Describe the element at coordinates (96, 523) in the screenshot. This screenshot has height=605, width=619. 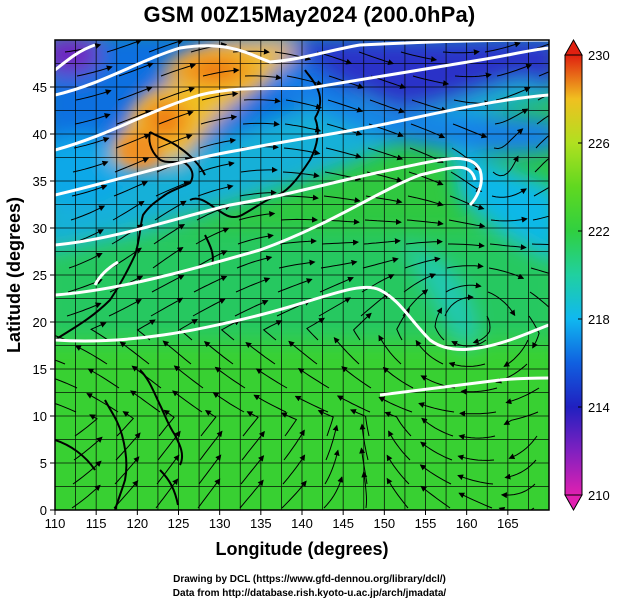
I see `x-tick-label: 115` at that location.